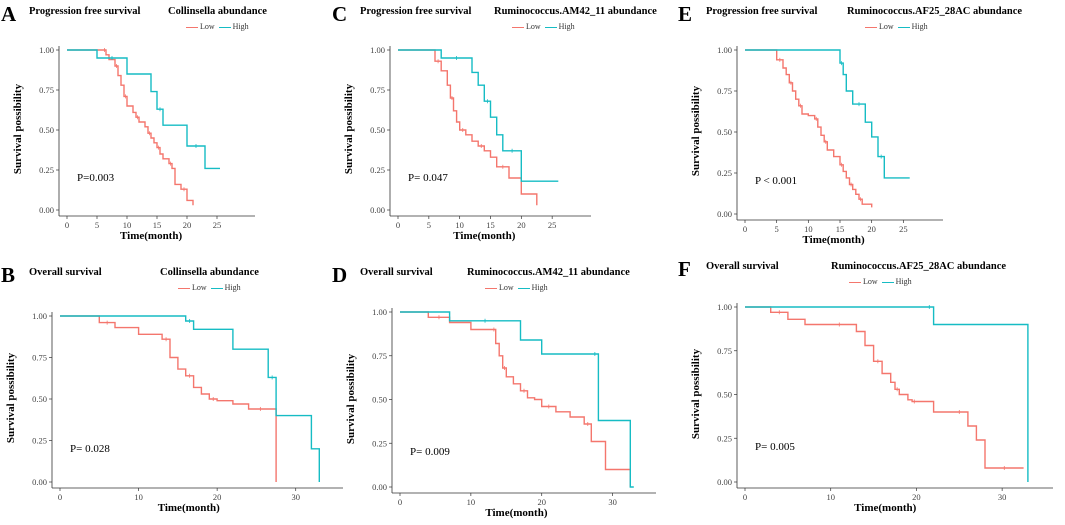 This screenshot has height=525, width=1065. I want to click on legend-title-c: Ruminococcus.AM42_11 abundance, so click(575, 11).